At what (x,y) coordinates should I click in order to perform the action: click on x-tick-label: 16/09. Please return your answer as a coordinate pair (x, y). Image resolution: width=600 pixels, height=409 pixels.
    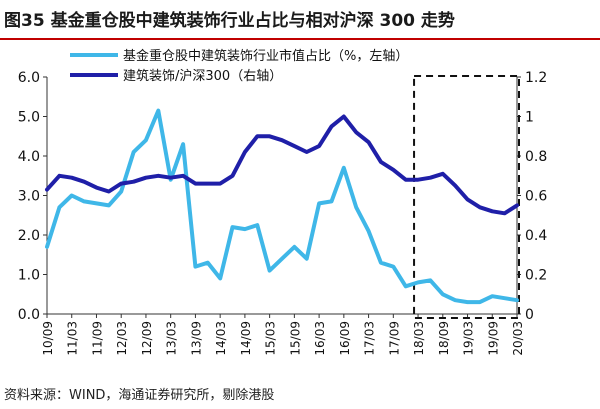
    Looking at the image, I should click on (345, 338).